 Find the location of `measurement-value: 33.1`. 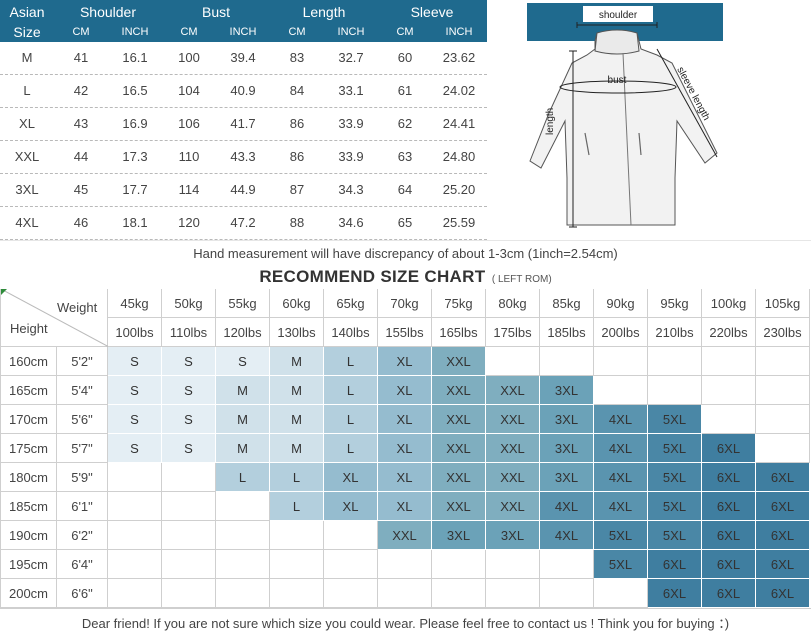

measurement-value: 33.1 is located at coordinates (351, 90).